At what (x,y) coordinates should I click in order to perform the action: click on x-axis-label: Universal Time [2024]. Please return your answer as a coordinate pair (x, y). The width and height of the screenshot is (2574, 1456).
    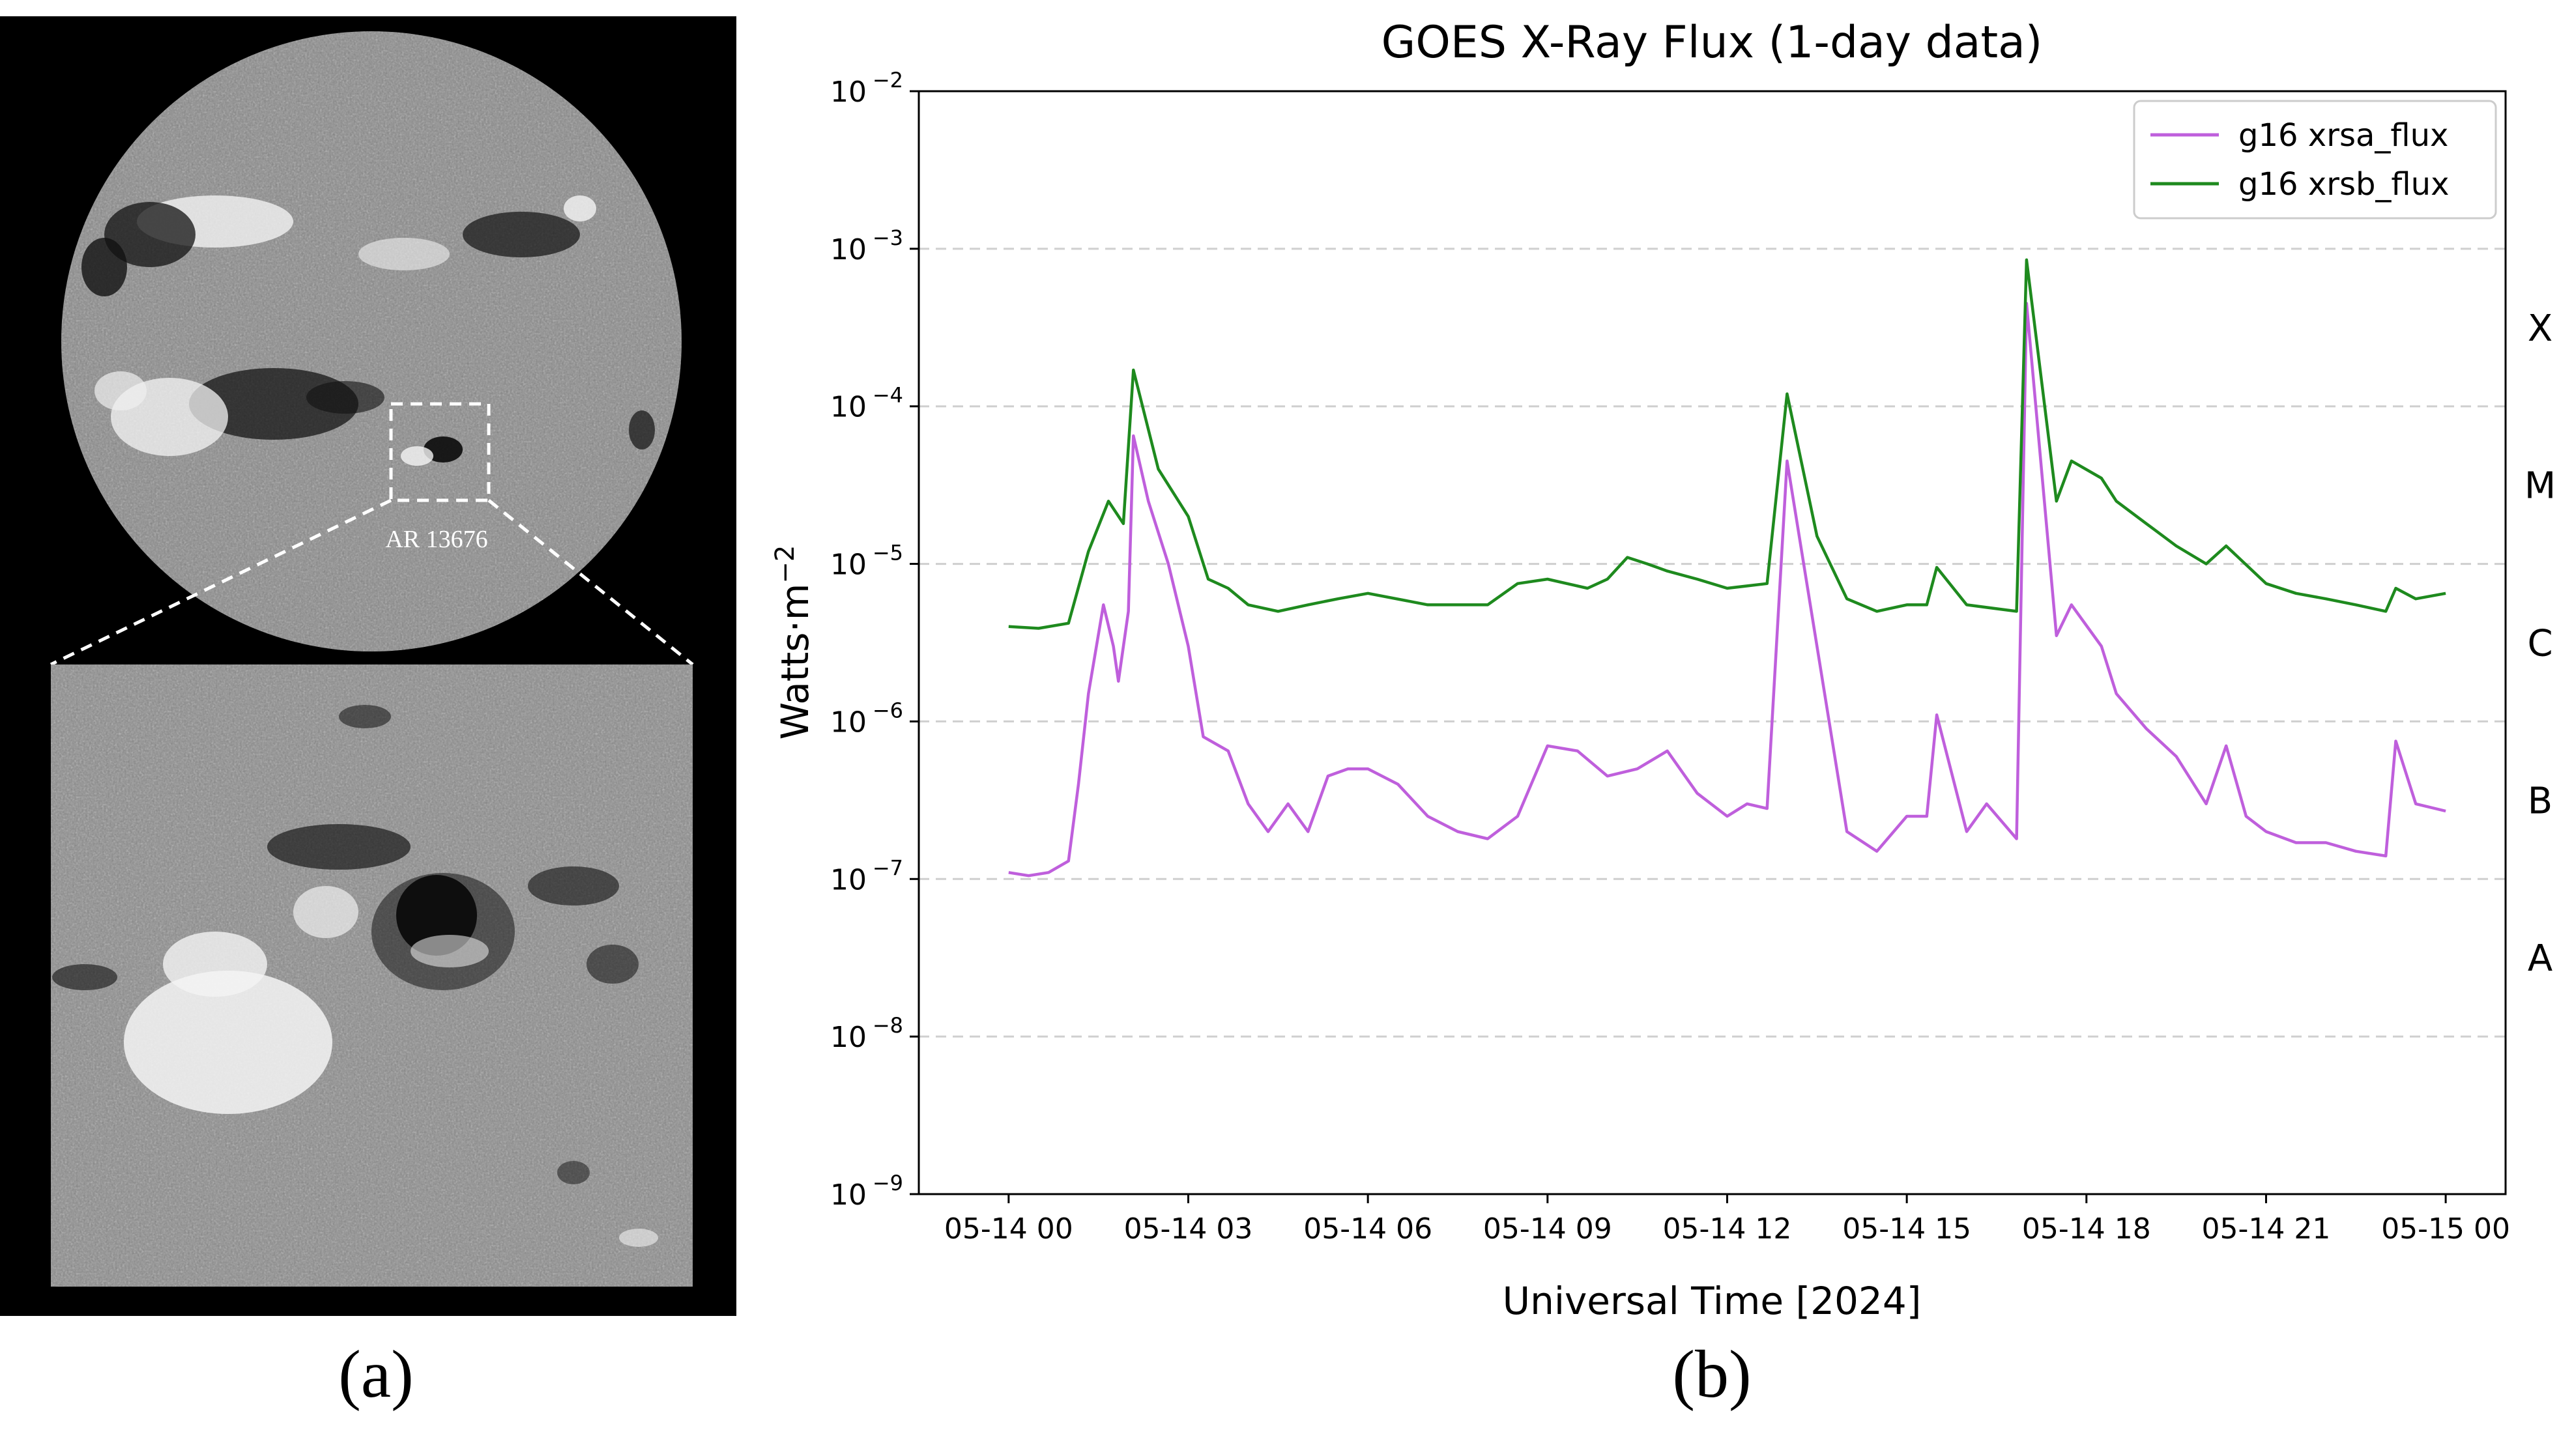
    Looking at the image, I should click on (1713, 1301).